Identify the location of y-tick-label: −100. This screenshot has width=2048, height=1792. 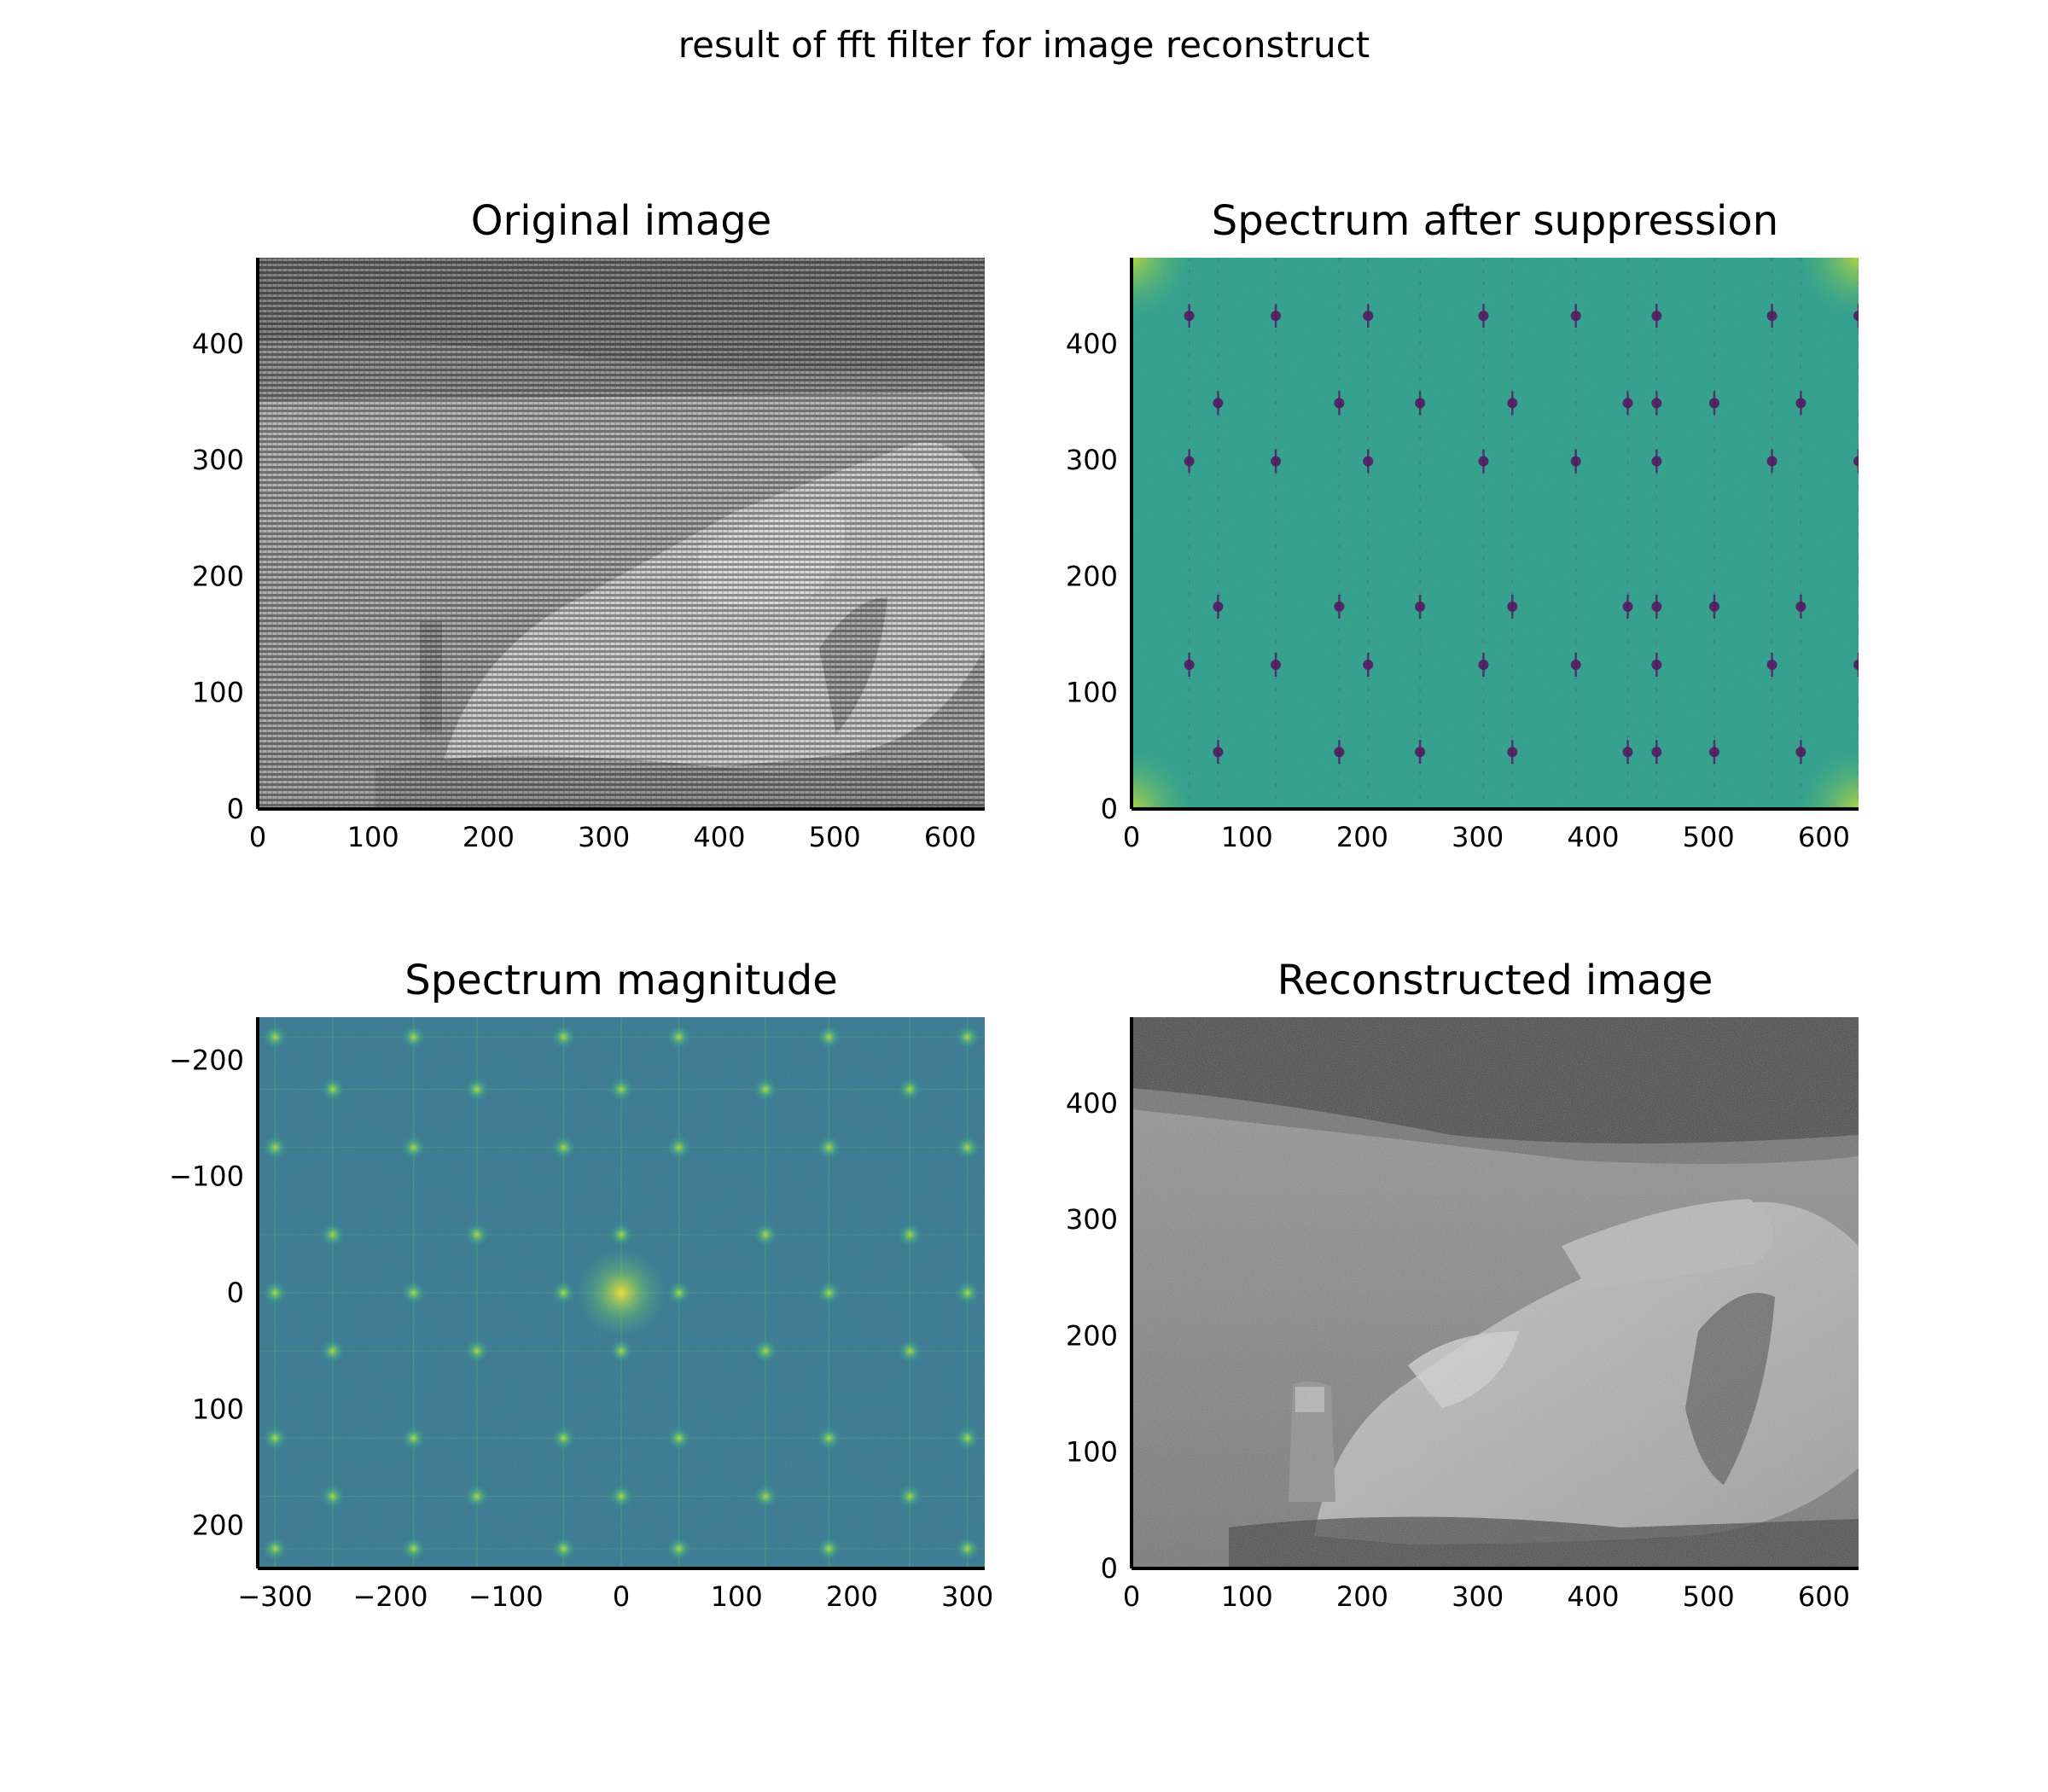
(206, 1177).